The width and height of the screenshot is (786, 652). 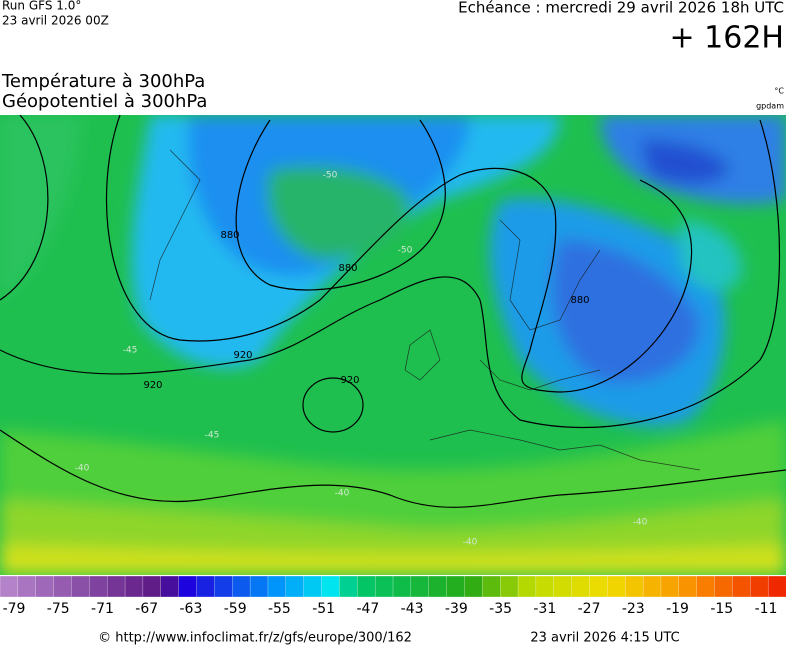 What do you see at coordinates (412, 609) in the screenshot?
I see `legend-label: -43` at bounding box center [412, 609].